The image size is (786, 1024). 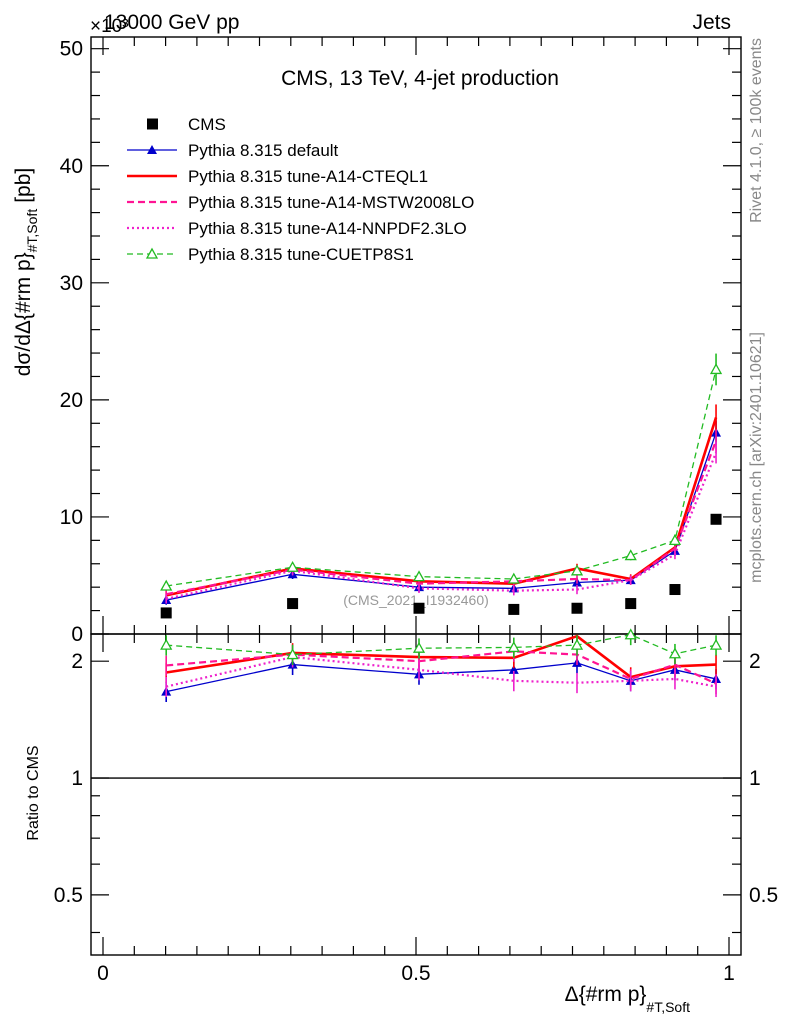 What do you see at coordinates (109, 26) in the screenshot?
I see `y-exponent-label: ×10³` at bounding box center [109, 26].